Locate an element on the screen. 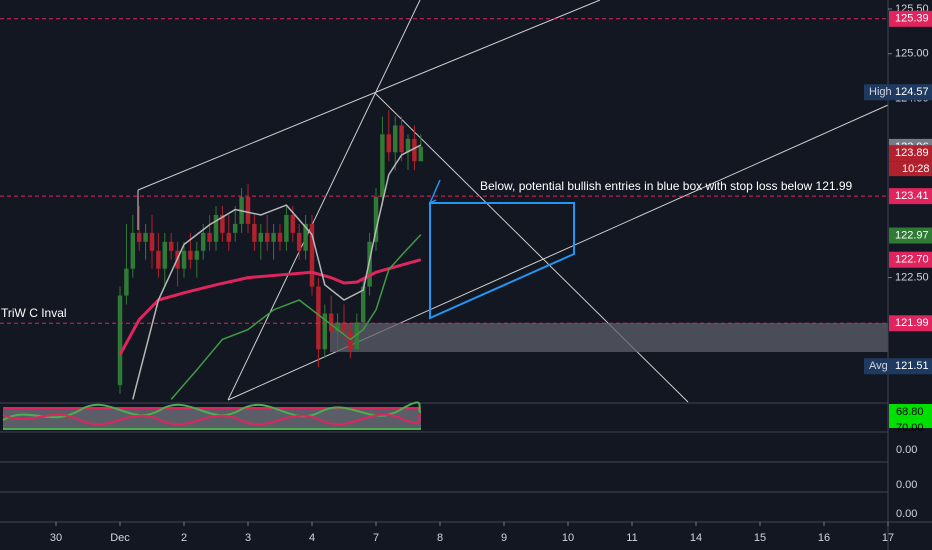 Image resolution: width=932 pixels, height=550 pixels. y-tick-label: 122.50 is located at coordinates (912, 278).